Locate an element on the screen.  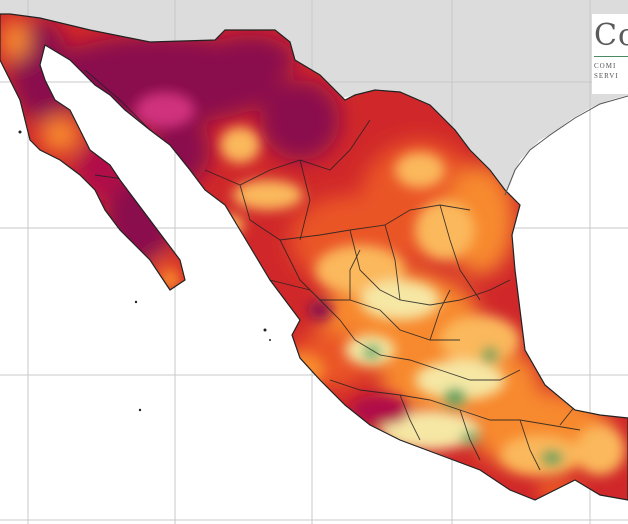
agency-logo: Co COMI SERVI is located at coordinates (610, 54).